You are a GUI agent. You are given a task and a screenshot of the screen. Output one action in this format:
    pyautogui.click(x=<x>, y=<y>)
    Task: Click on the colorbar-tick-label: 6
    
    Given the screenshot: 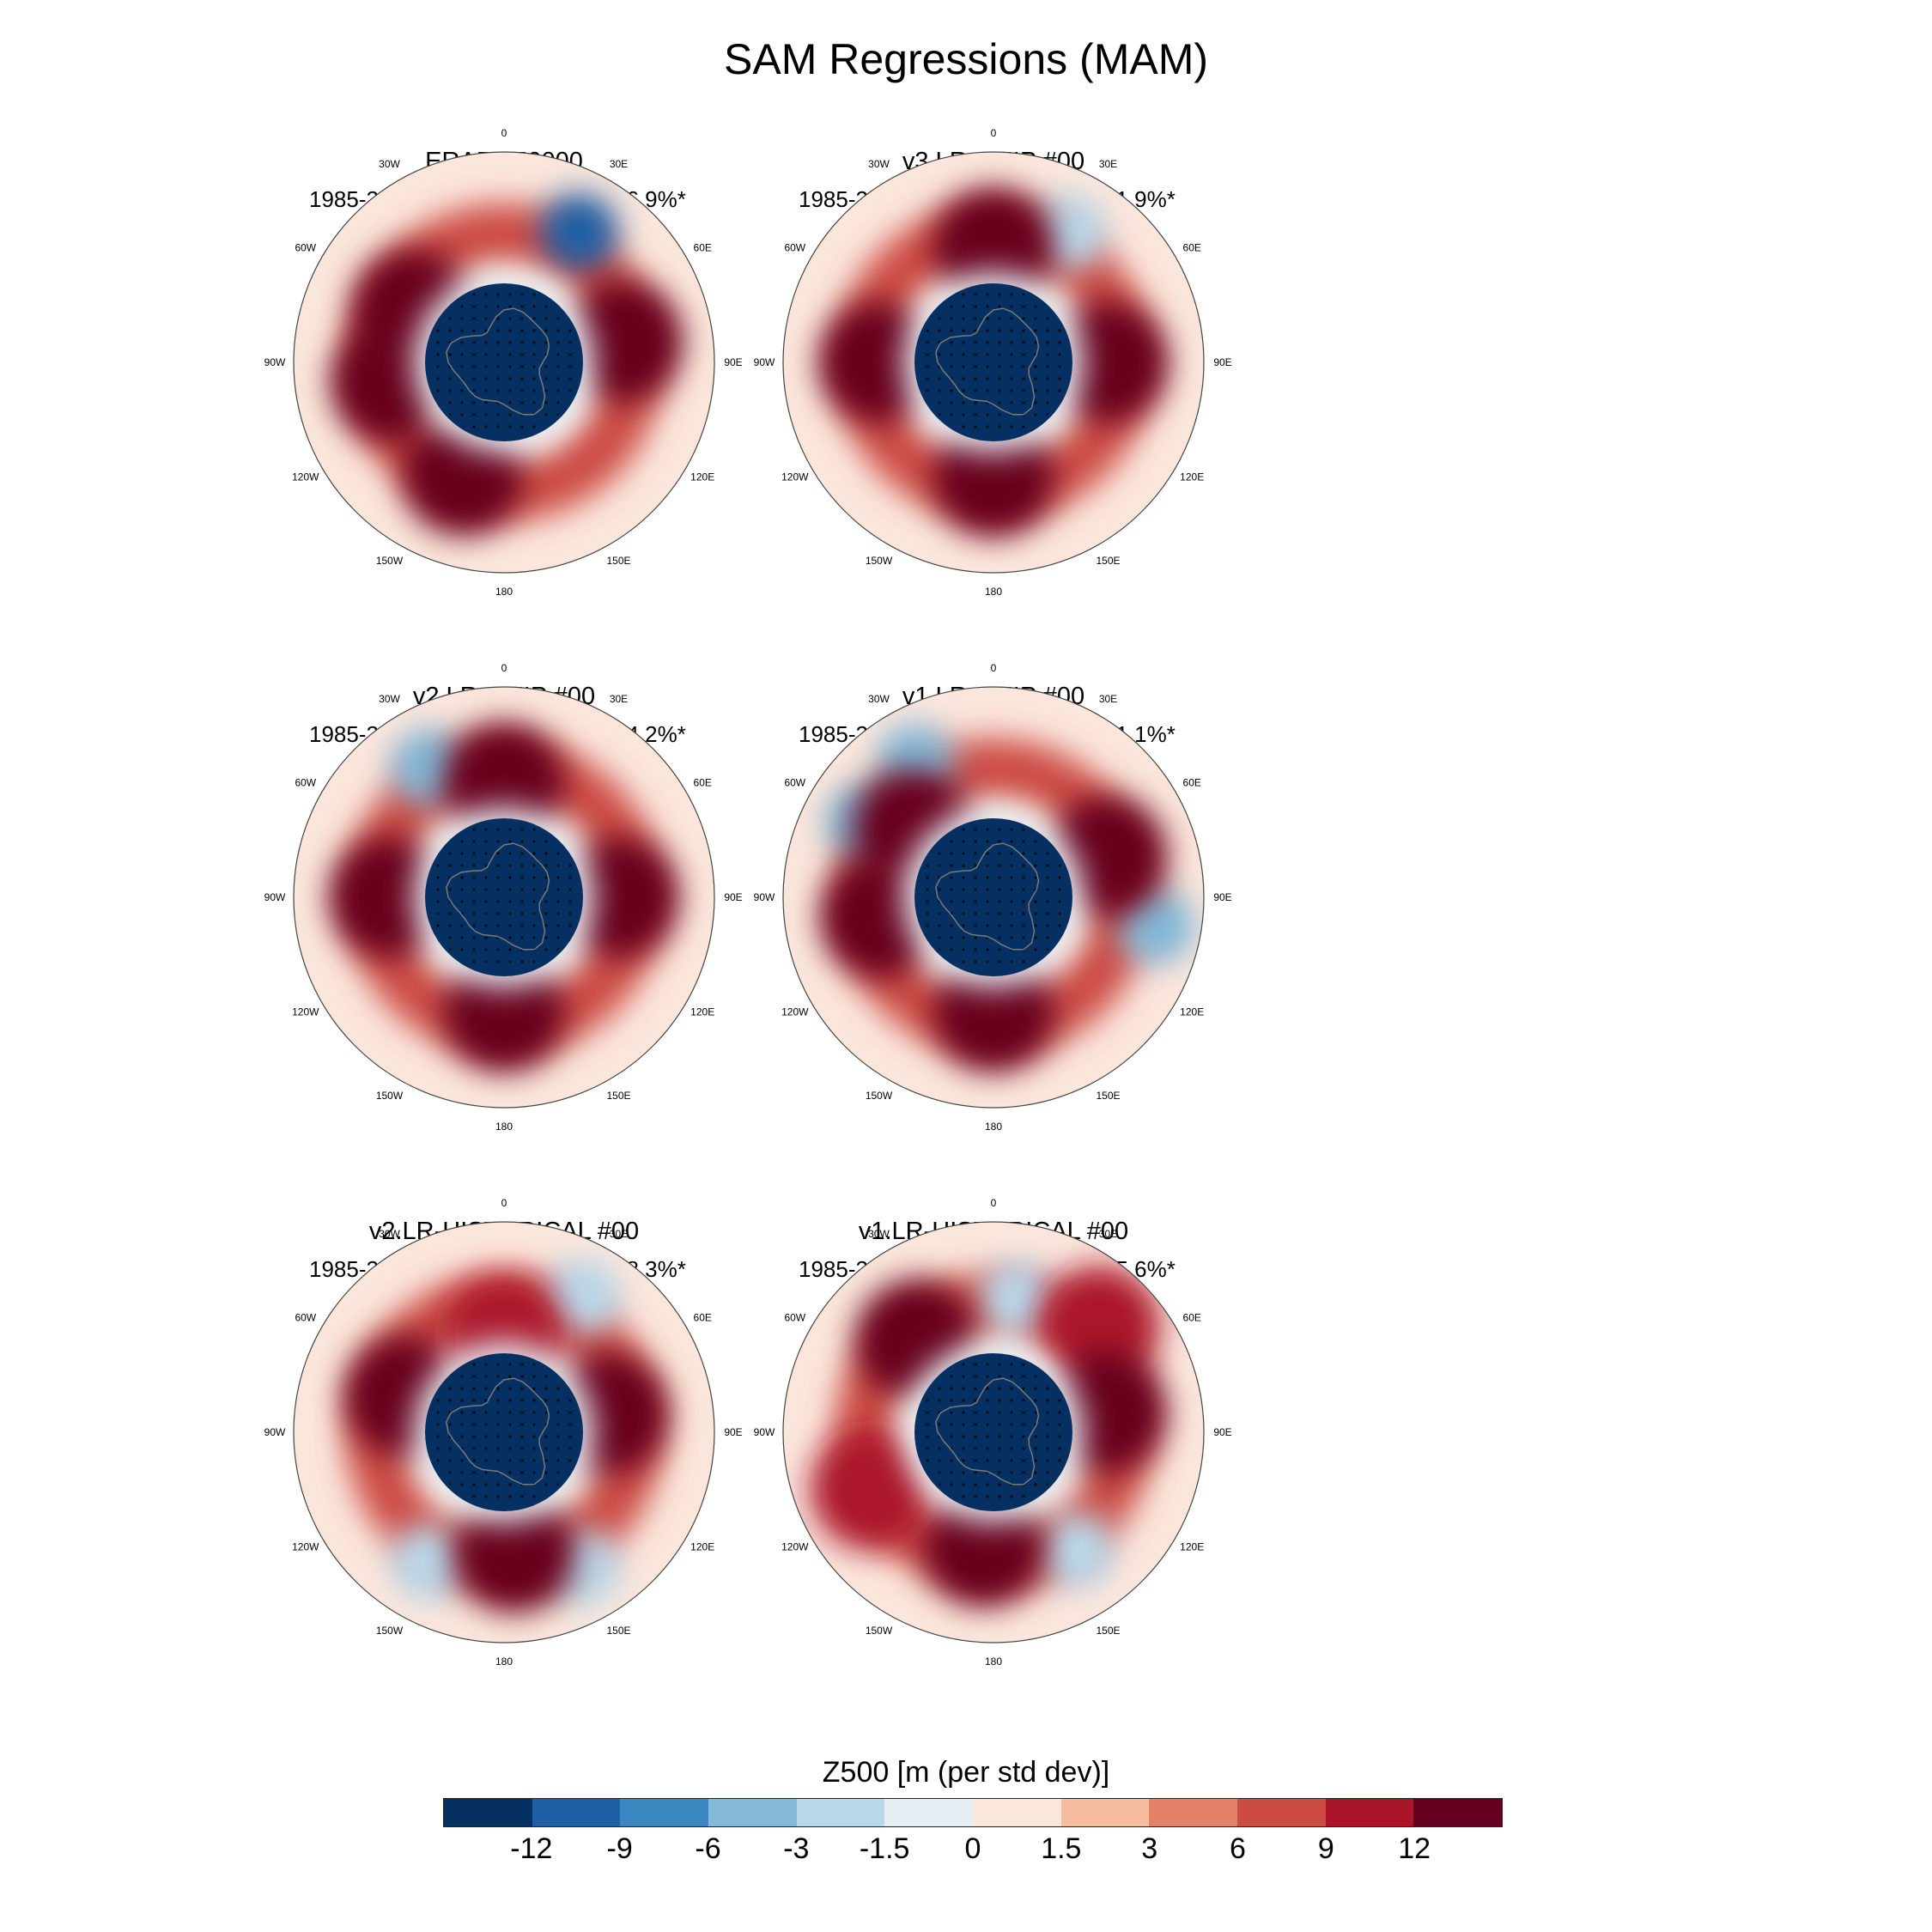 What is the action you would take?
    pyautogui.click(x=1238, y=1849)
    